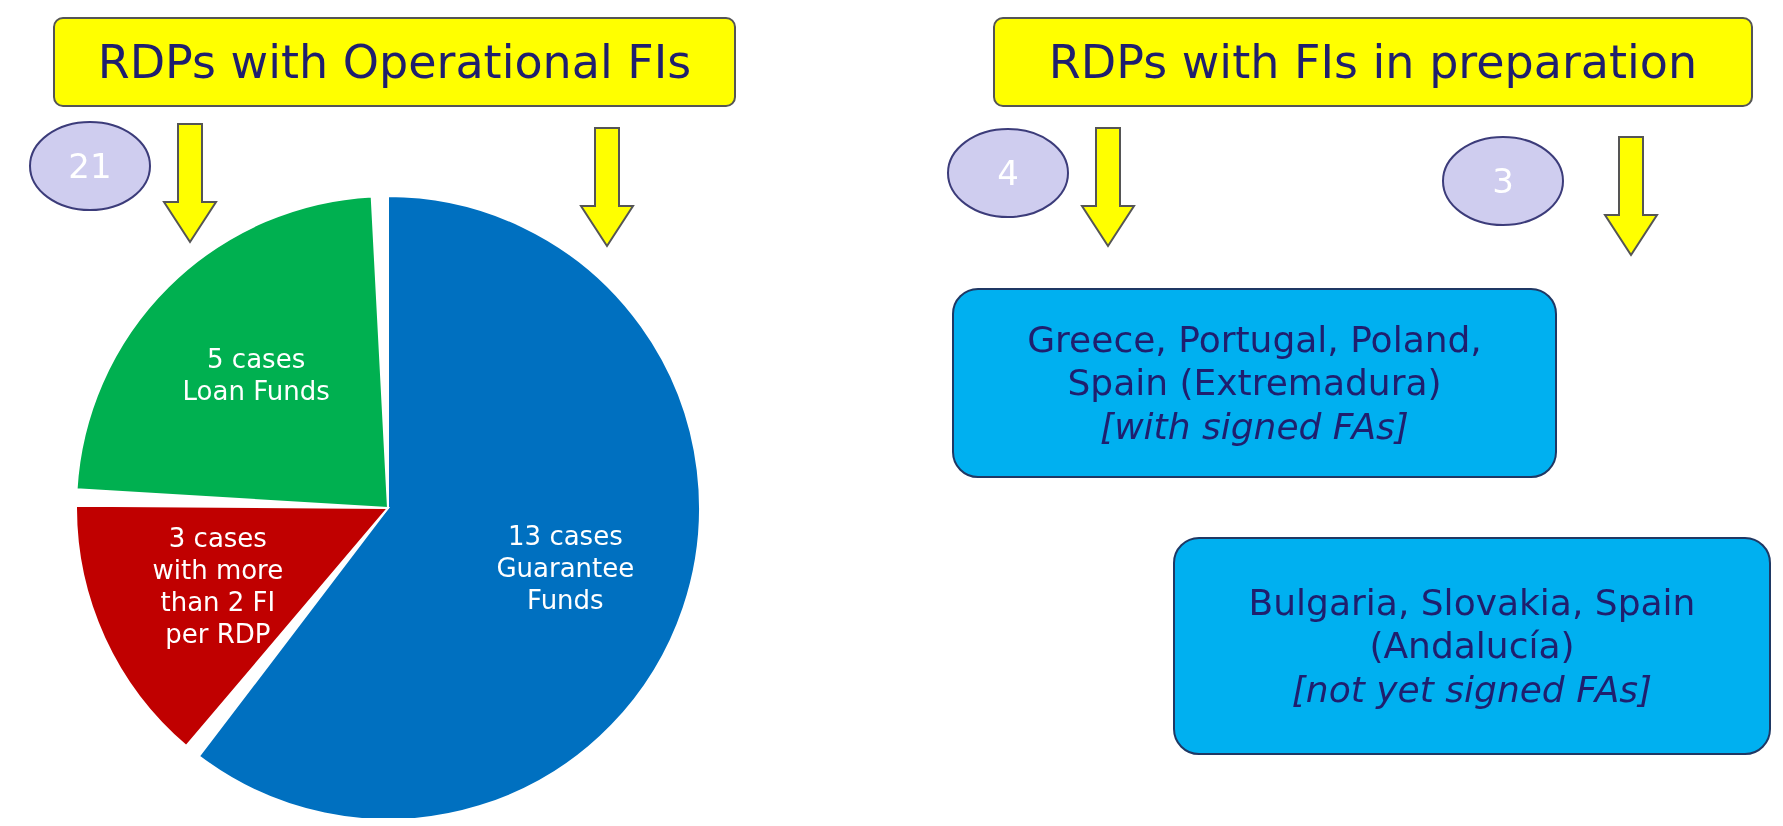 This screenshot has height=826, width=1783. I want to click on text: [with signed FAs], so click(1254, 426).